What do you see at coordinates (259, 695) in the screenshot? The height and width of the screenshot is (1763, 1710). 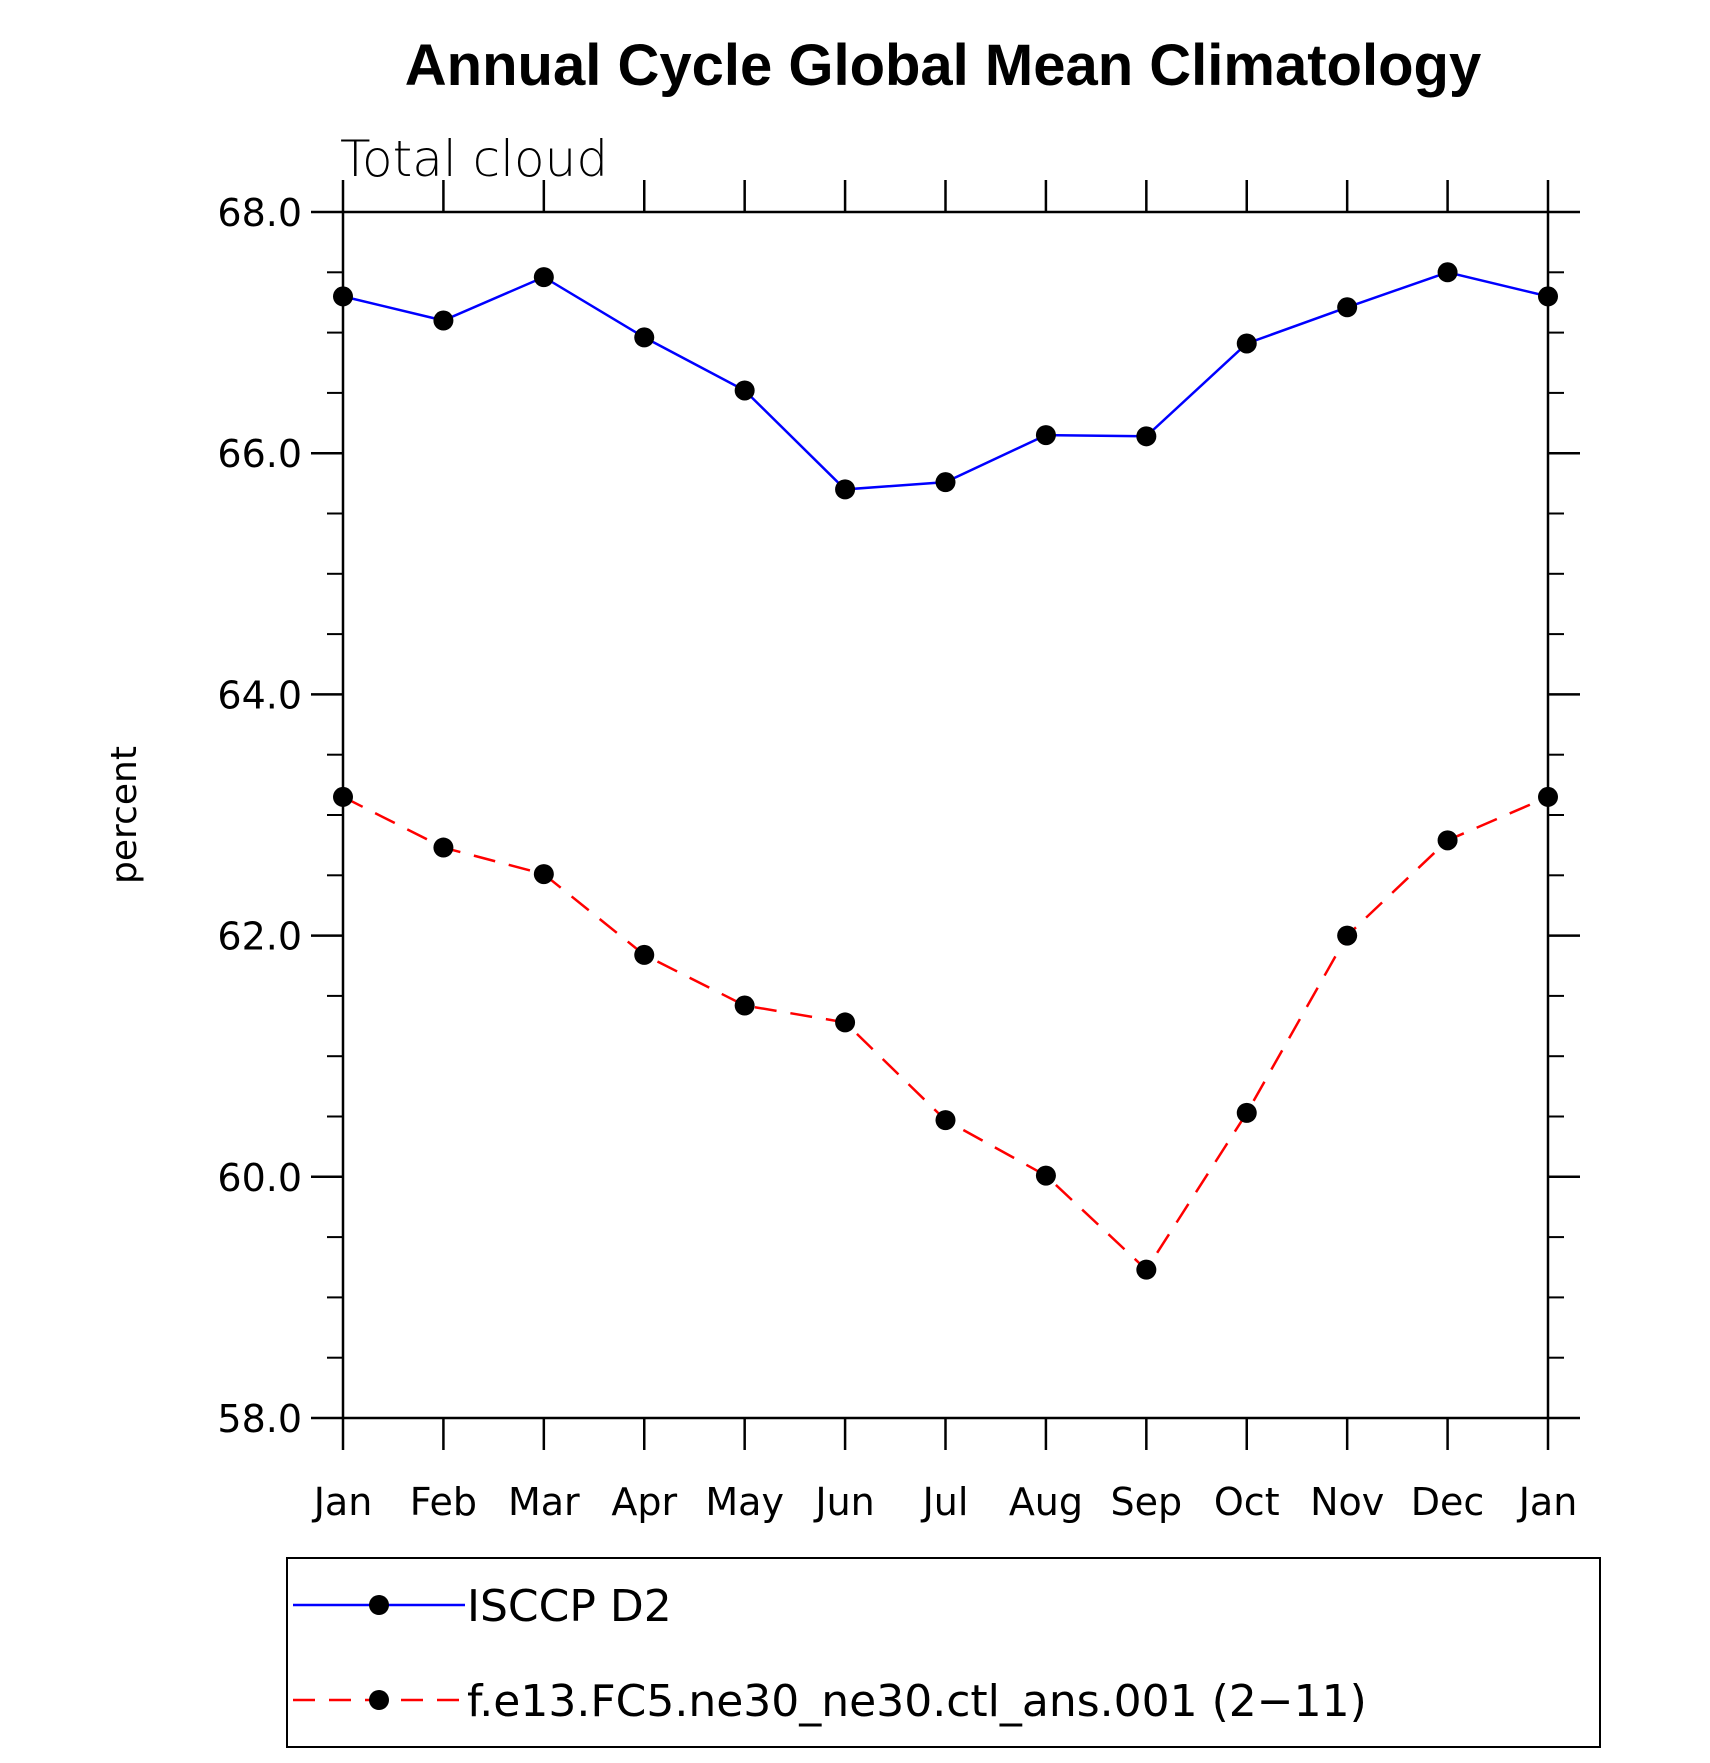 I see `y-tick-label: 64.0` at bounding box center [259, 695].